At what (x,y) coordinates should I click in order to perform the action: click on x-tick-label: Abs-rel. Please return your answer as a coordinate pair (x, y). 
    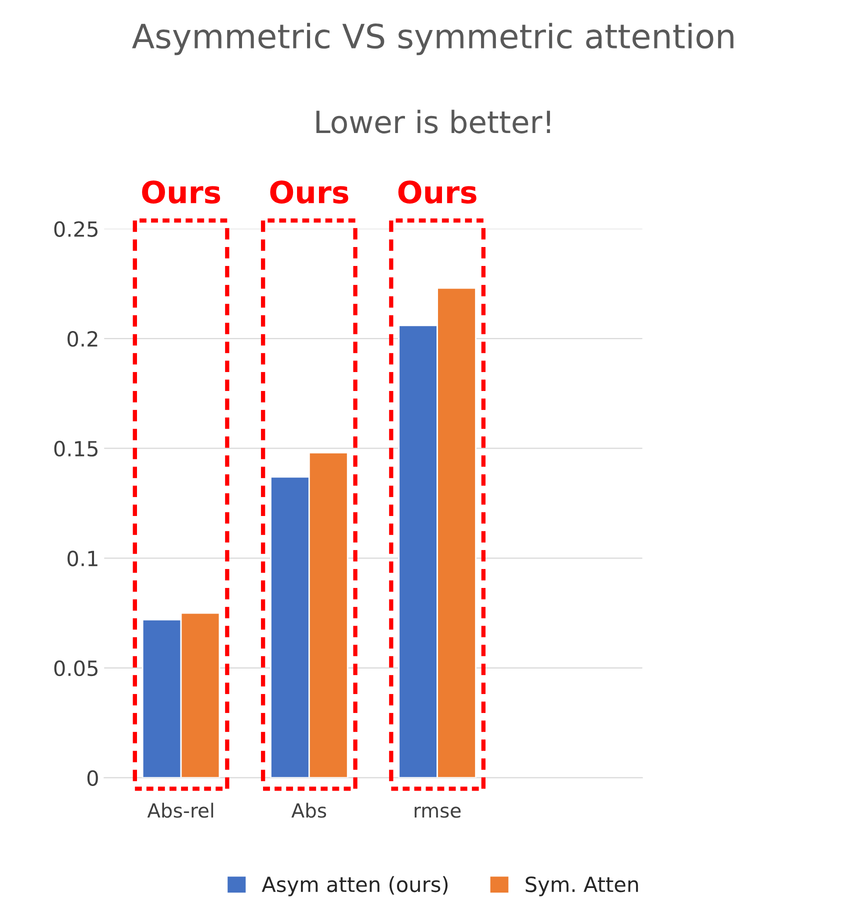
    Looking at the image, I should click on (180, 810).